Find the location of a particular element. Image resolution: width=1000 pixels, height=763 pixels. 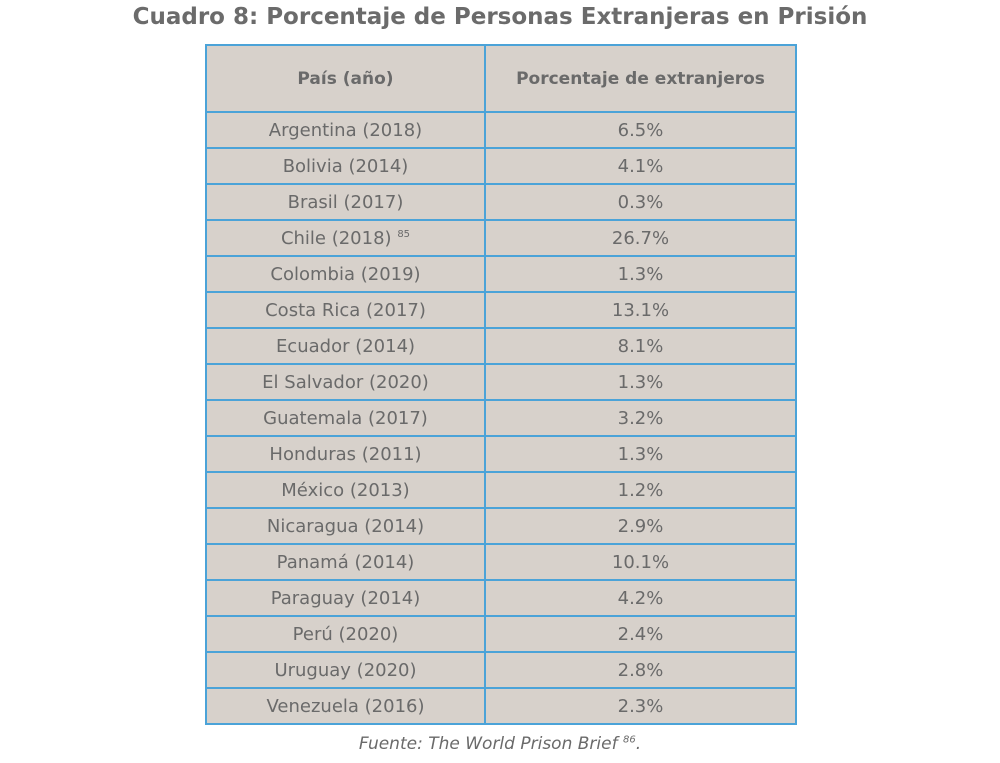

country-cell: México (2013) is located at coordinates (345, 490).